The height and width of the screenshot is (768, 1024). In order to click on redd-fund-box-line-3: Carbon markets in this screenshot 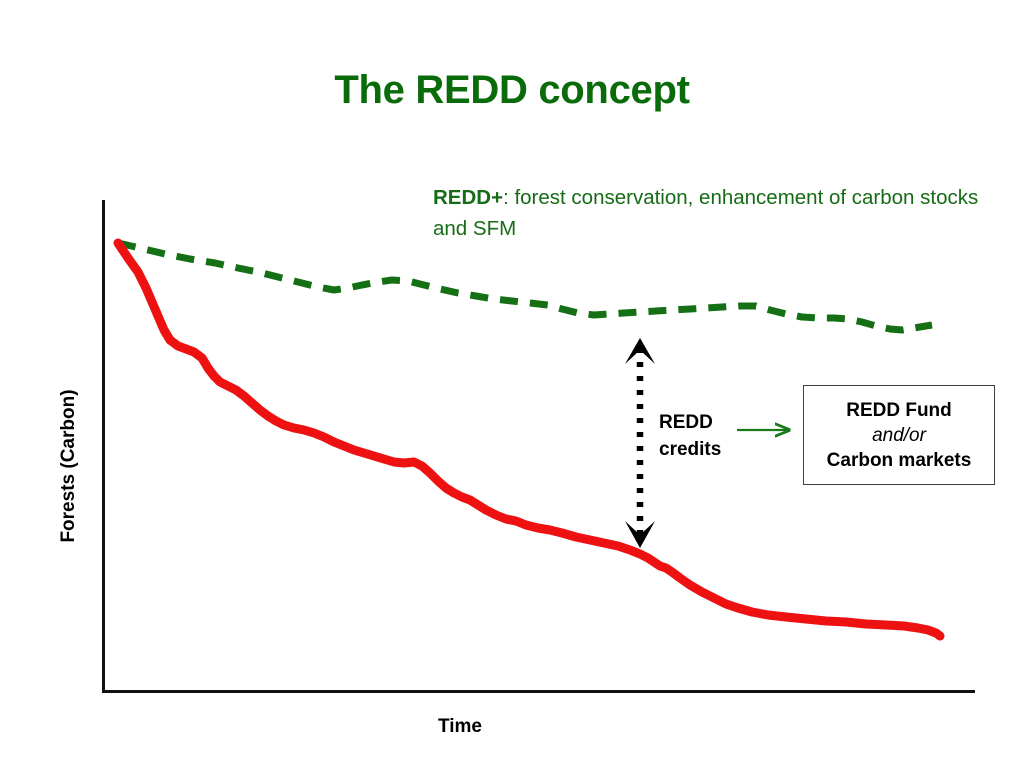, I will do `click(899, 460)`.